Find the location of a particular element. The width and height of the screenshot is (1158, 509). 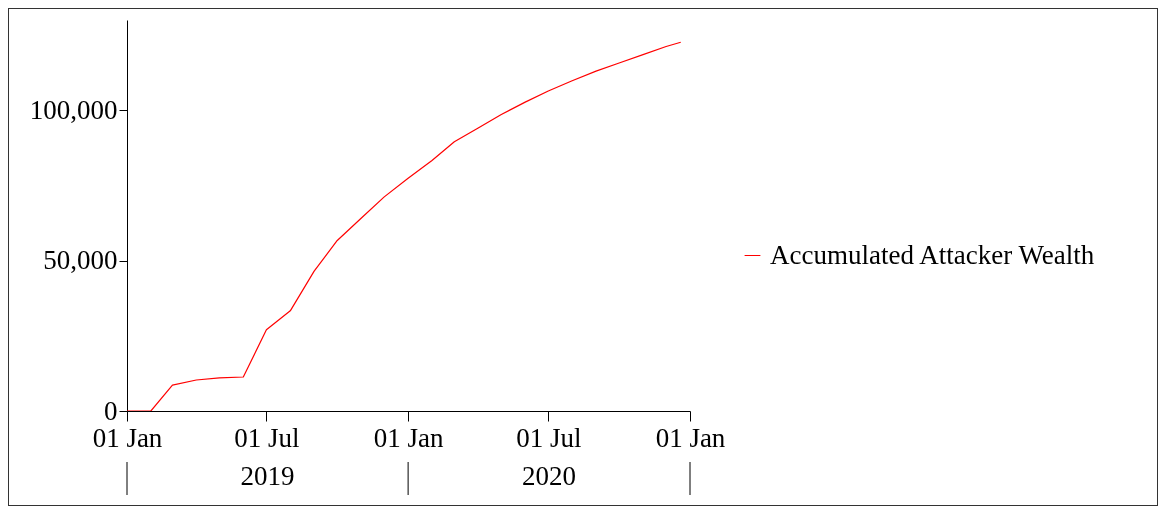

y-tick-label: 100,000 is located at coordinates (73, 109).